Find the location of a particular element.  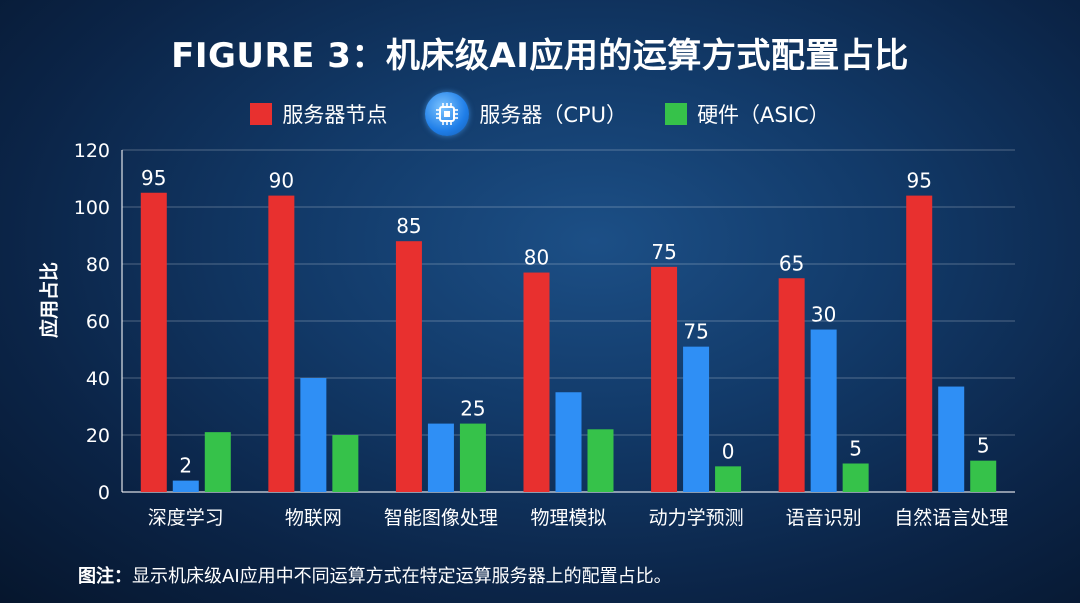

legend: 服务器节点 服务器（CPU） 硬件（ASIC） is located at coordinates (540, 114).